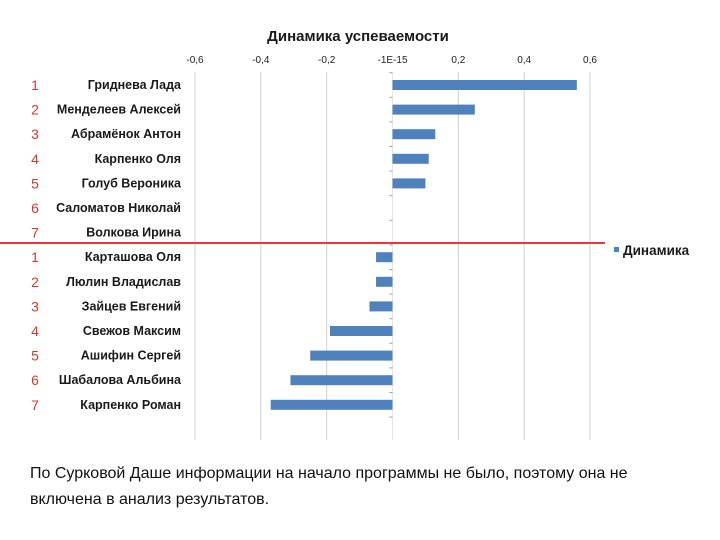 The image size is (720, 540). Describe the element at coordinates (35, 245) in the screenshot. I see `rank-numbers: 1 2 3 4 5 6 7 1 2 3 4 5 6 7` at that location.